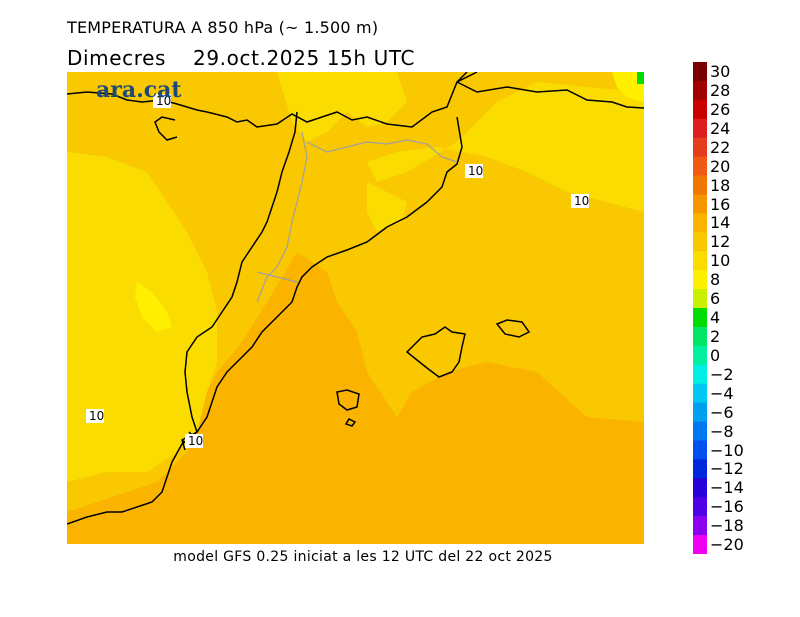 The height and width of the screenshot is (617, 800). Describe the element at coordinates (715, 317) in the screenshot. I see `color-scale-label: 4` at that location.